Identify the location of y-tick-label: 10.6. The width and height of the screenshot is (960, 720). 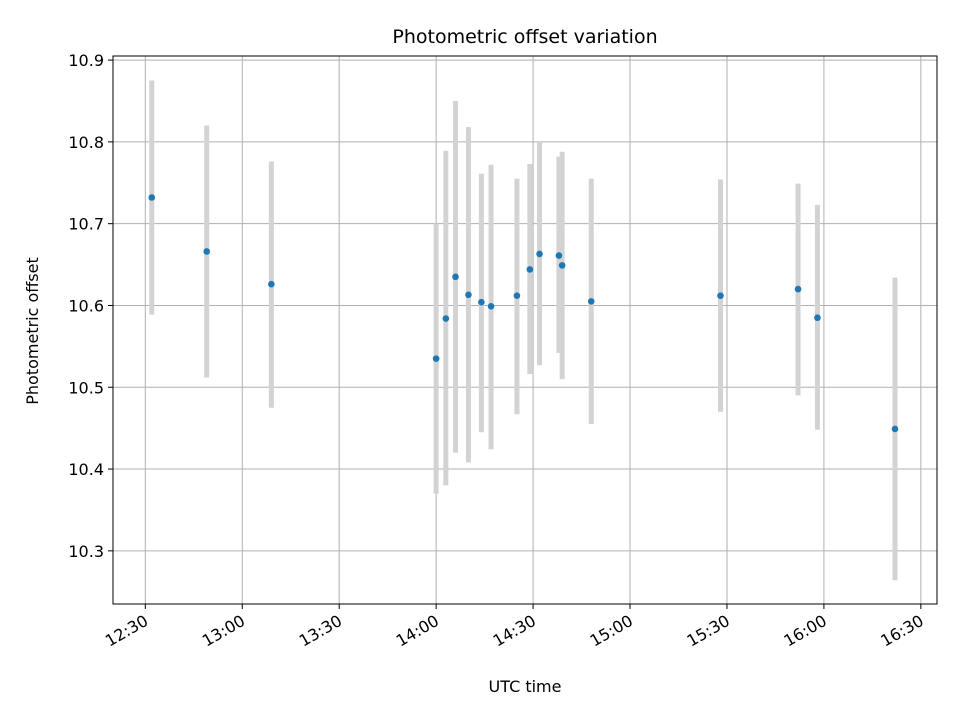
(86, 305).